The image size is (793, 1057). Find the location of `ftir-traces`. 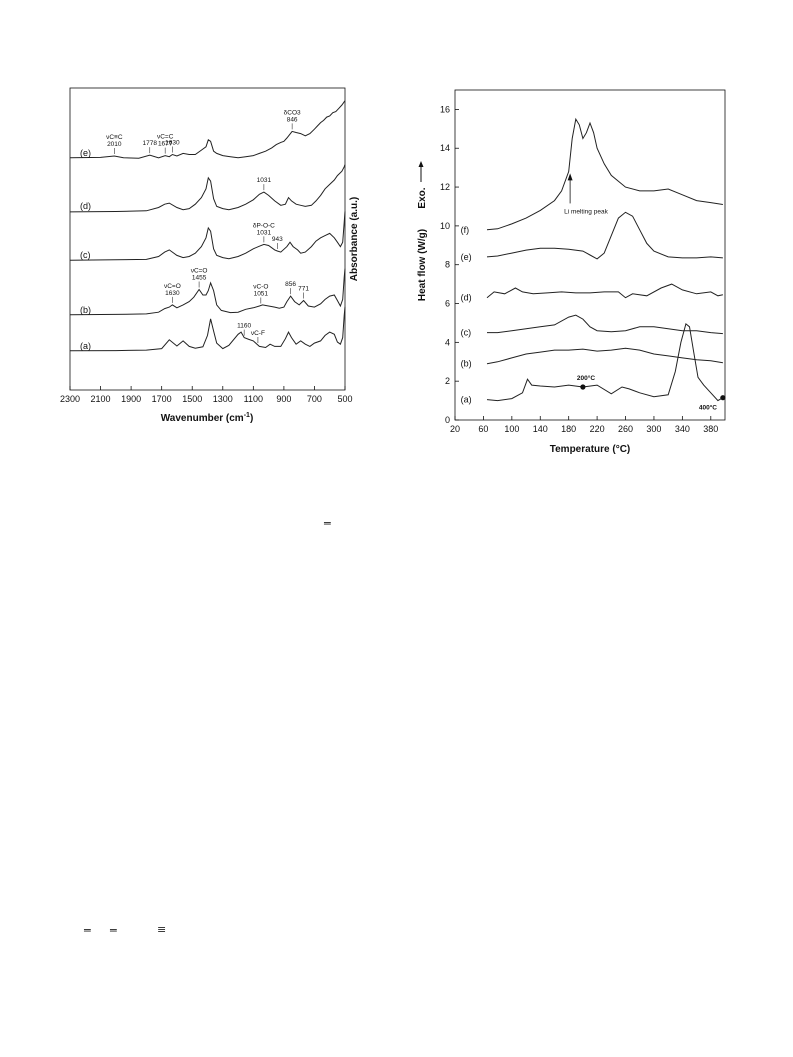

ftir-traces is located at coordinates (207, 226).